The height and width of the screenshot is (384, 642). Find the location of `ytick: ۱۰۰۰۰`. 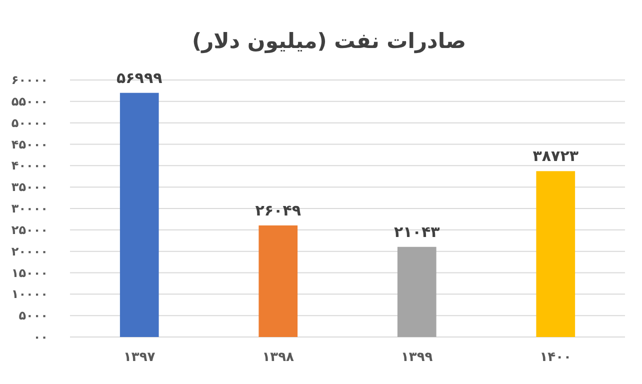

ytick: ۱۰۰۰۰ is located at coordinates (29, 294).